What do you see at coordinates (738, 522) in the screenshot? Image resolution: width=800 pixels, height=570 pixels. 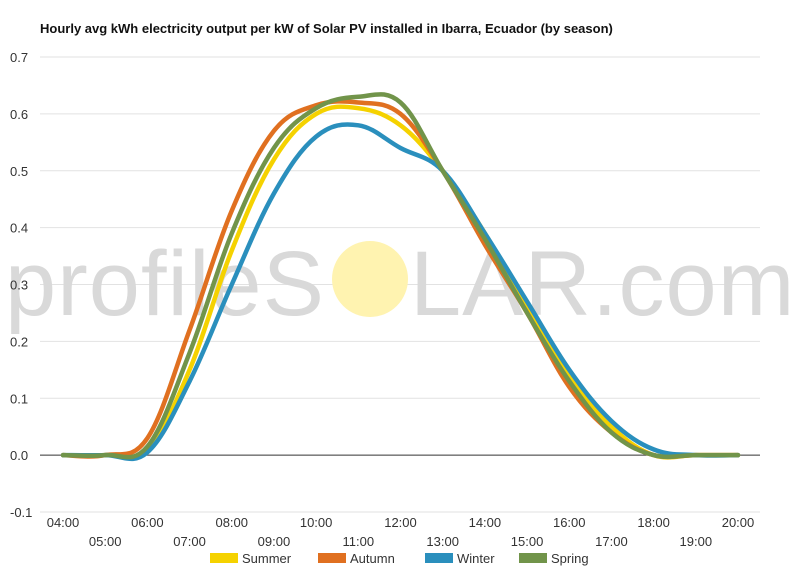 I see `x-tick-label: 20:00` at bounding box center [738, 522].